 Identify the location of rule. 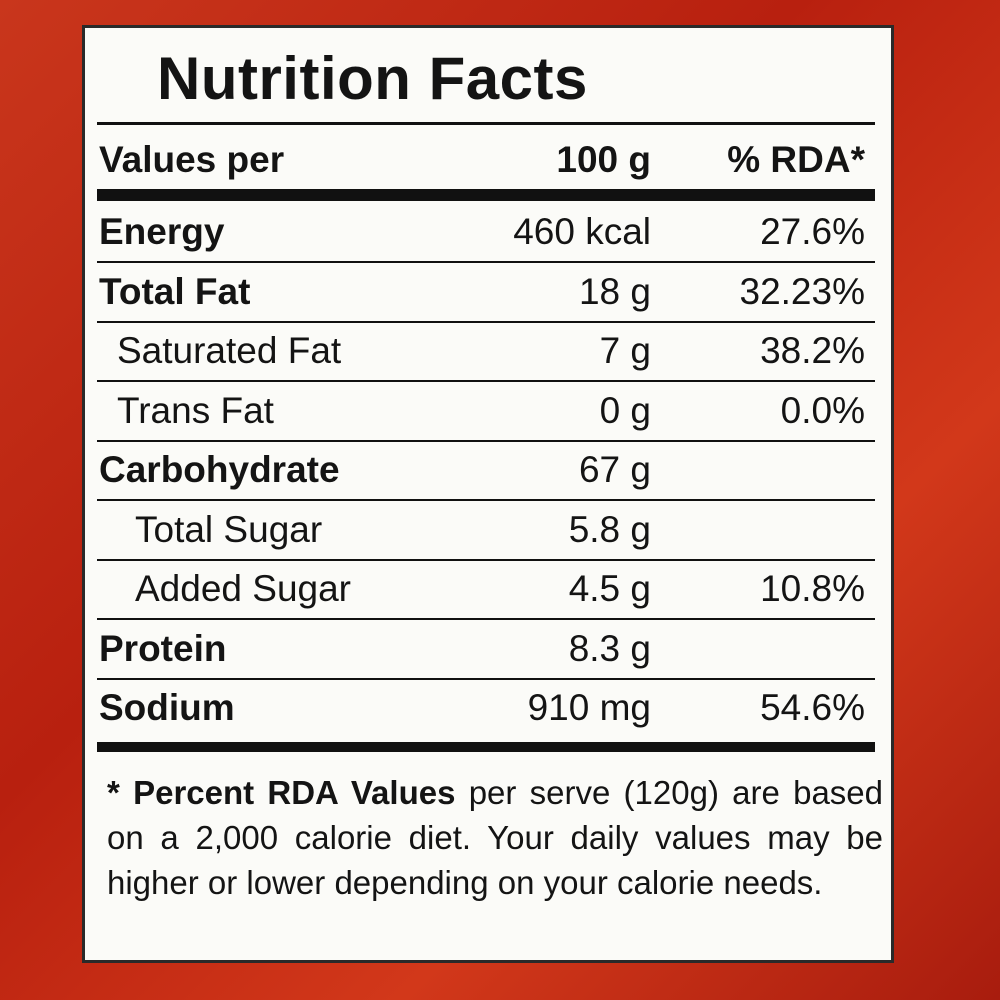
(486, 123).